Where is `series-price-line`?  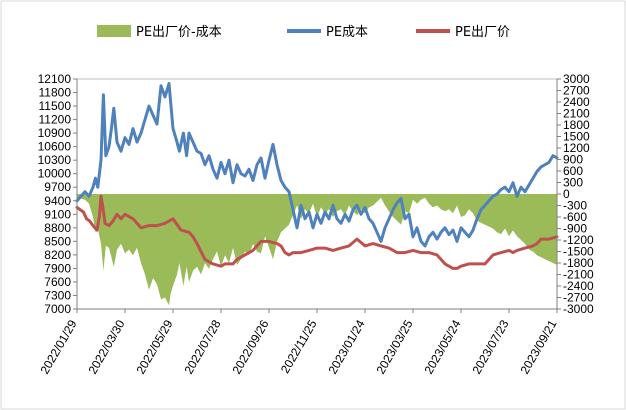
series-price-line is located at coordinates (317, 232).